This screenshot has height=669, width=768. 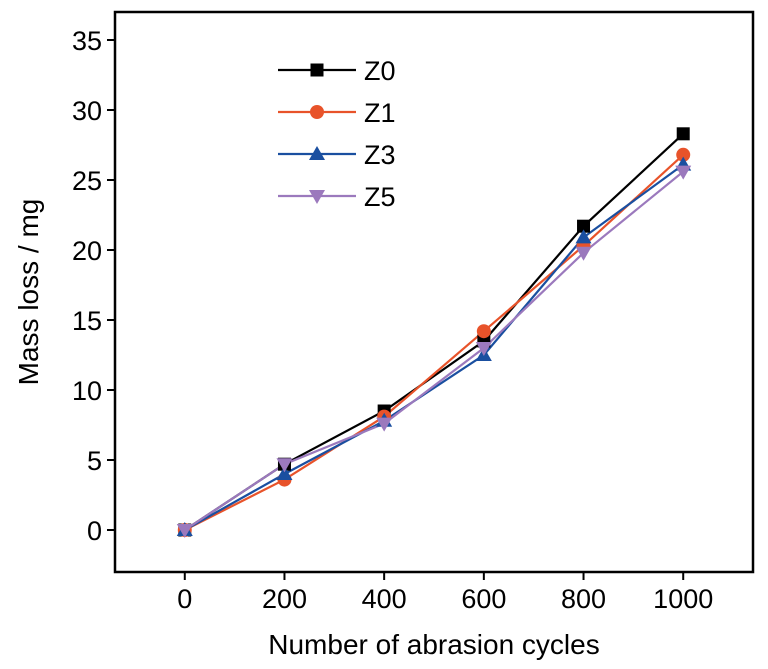 What do you see at coordinates (94, 461) in the screenshot?
I see `y-tick-label: 5` at bounding box center [94, 461].